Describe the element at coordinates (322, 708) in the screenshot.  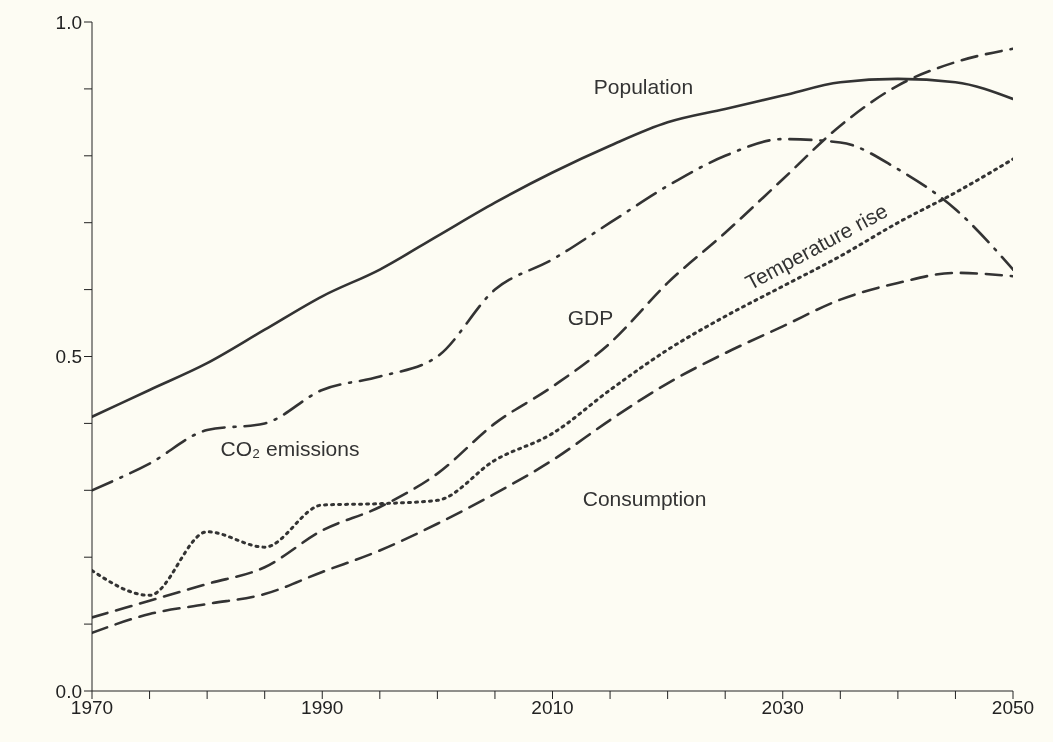
I see `x-tick-label: 1990` at that location.